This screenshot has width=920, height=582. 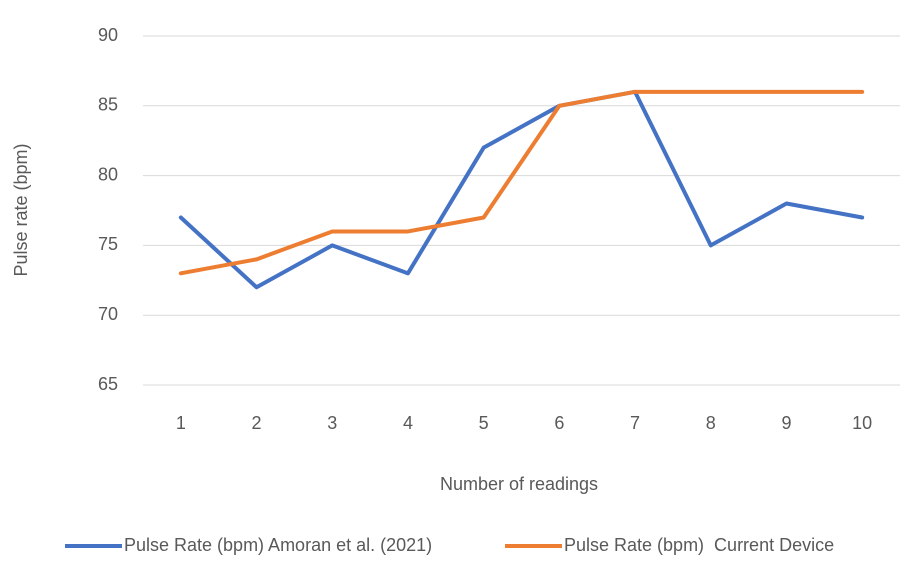 I want to click on legend-label: Pulse Rate (bpm) Current Device, so click(x=699, y=545).